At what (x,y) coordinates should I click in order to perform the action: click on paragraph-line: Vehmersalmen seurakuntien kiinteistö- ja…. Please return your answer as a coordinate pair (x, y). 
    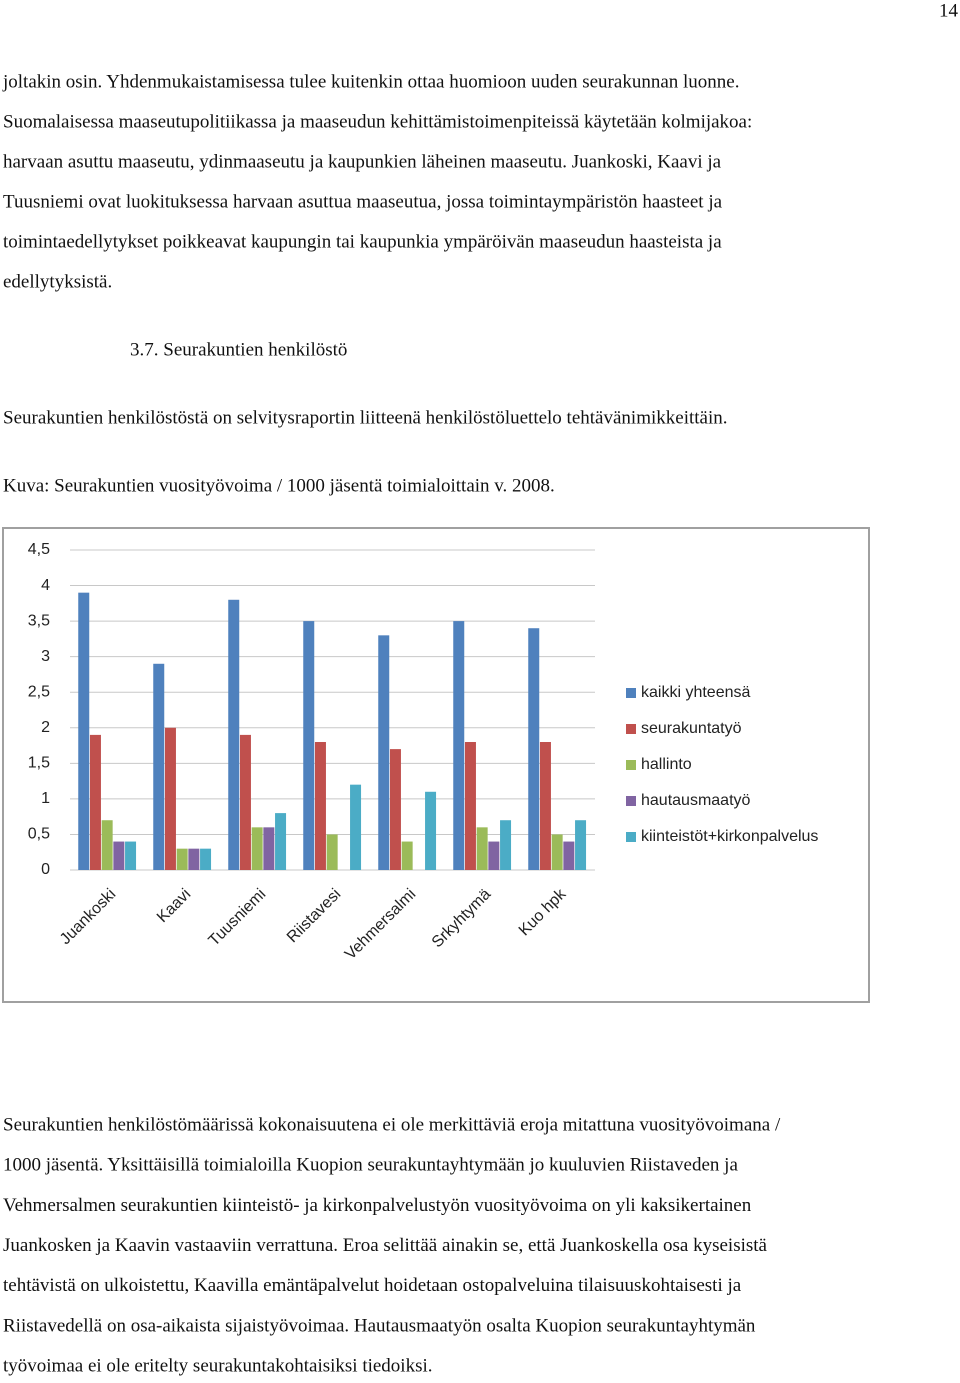
    Looking at the image, I should click on (377, 1205).